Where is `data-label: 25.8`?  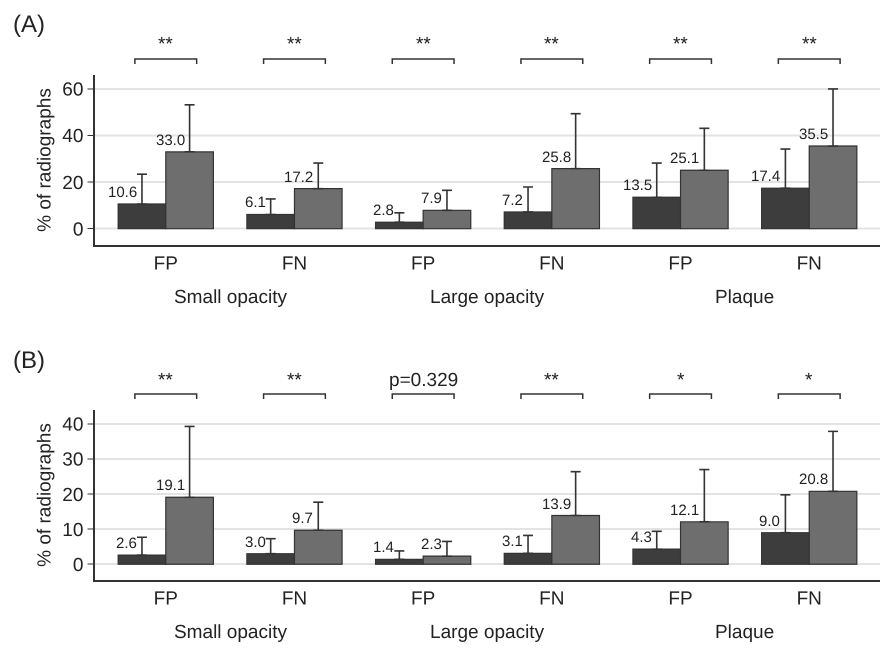 data-label: 25.8 is located at coordinates (557, 157).